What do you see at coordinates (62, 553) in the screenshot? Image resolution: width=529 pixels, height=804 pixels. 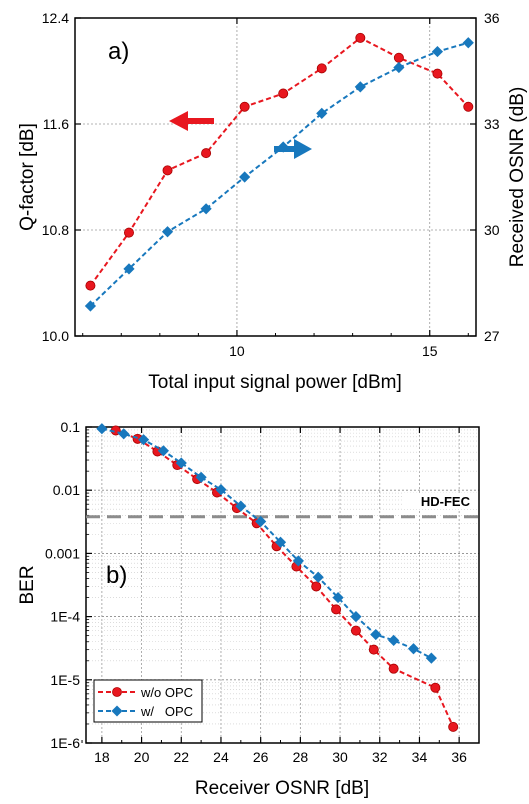 I see `chart-b-y-tick-label: 0.001` at bounding box center [62, 553].